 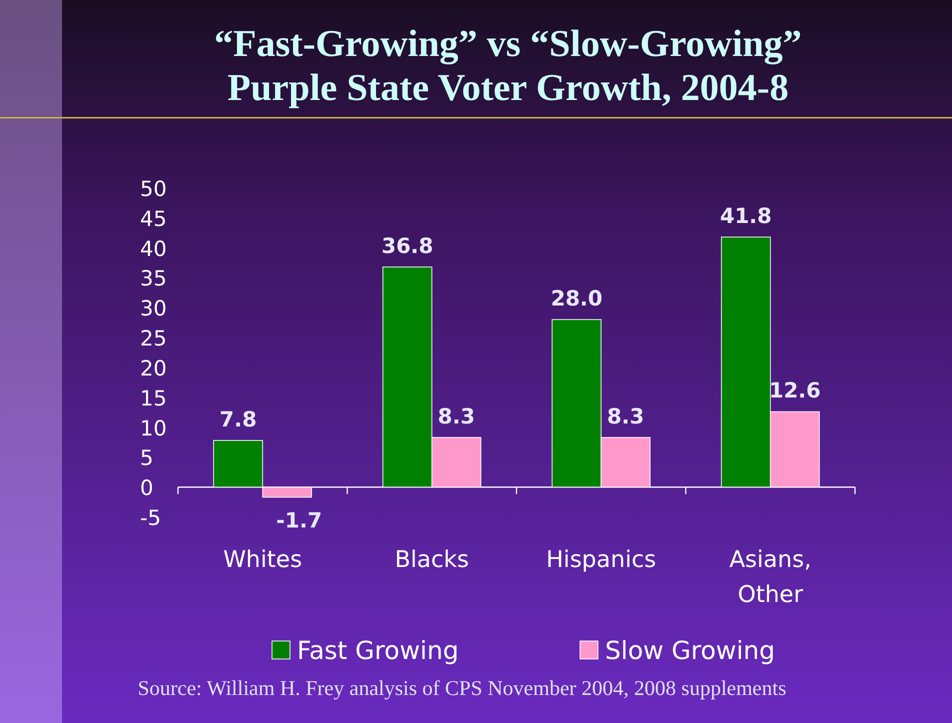 I want to click on data-label: 28.0, so click(x=576, y=298).